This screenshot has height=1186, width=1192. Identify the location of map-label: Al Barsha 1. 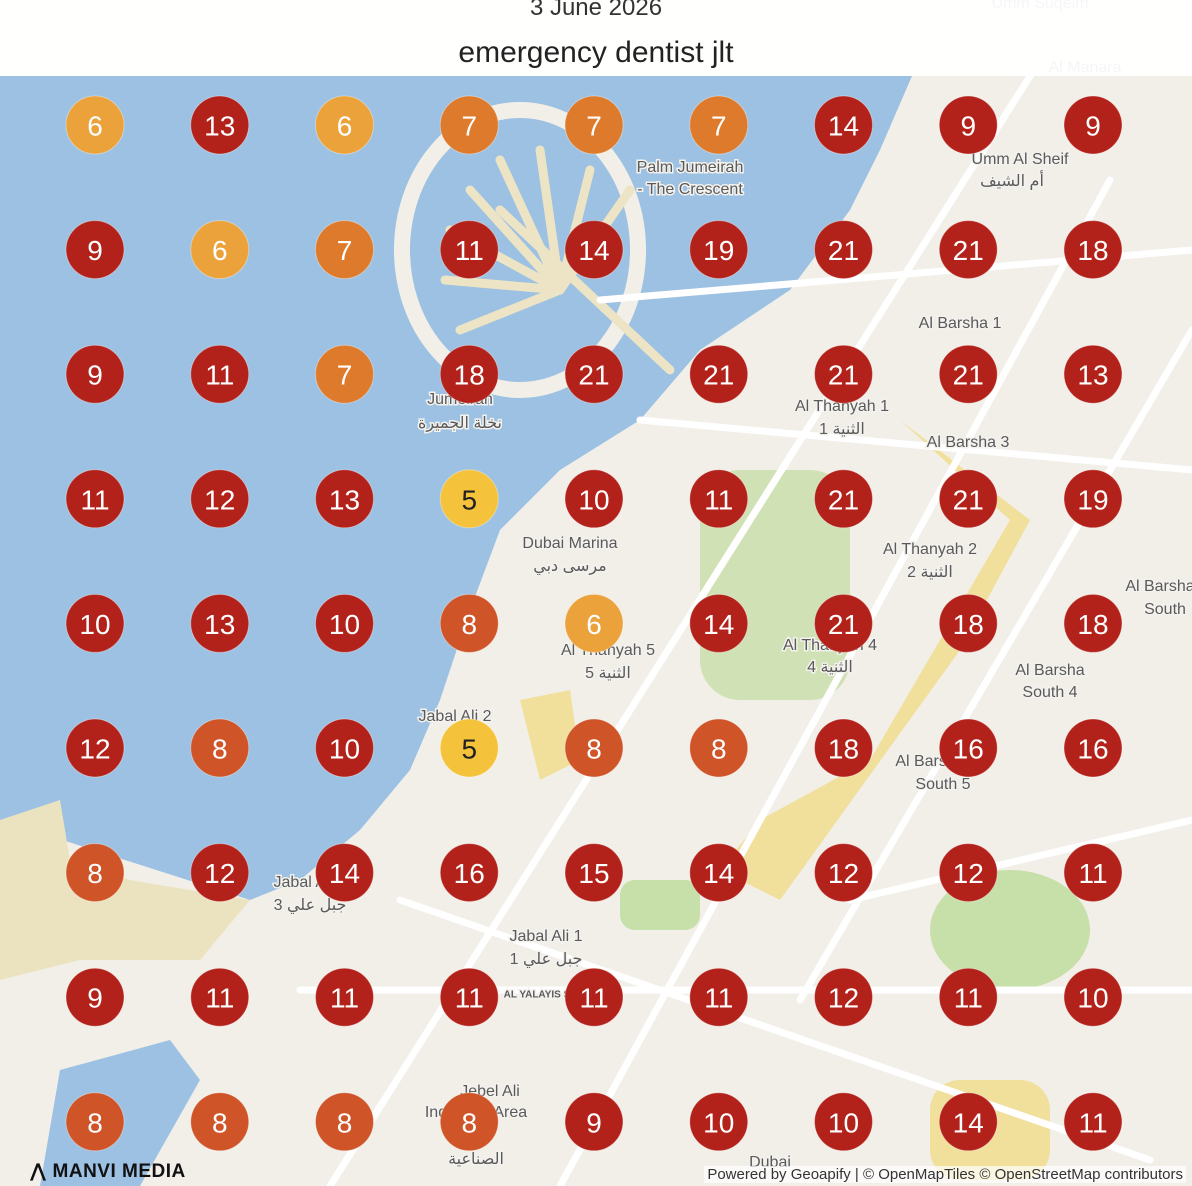
(960, 323).